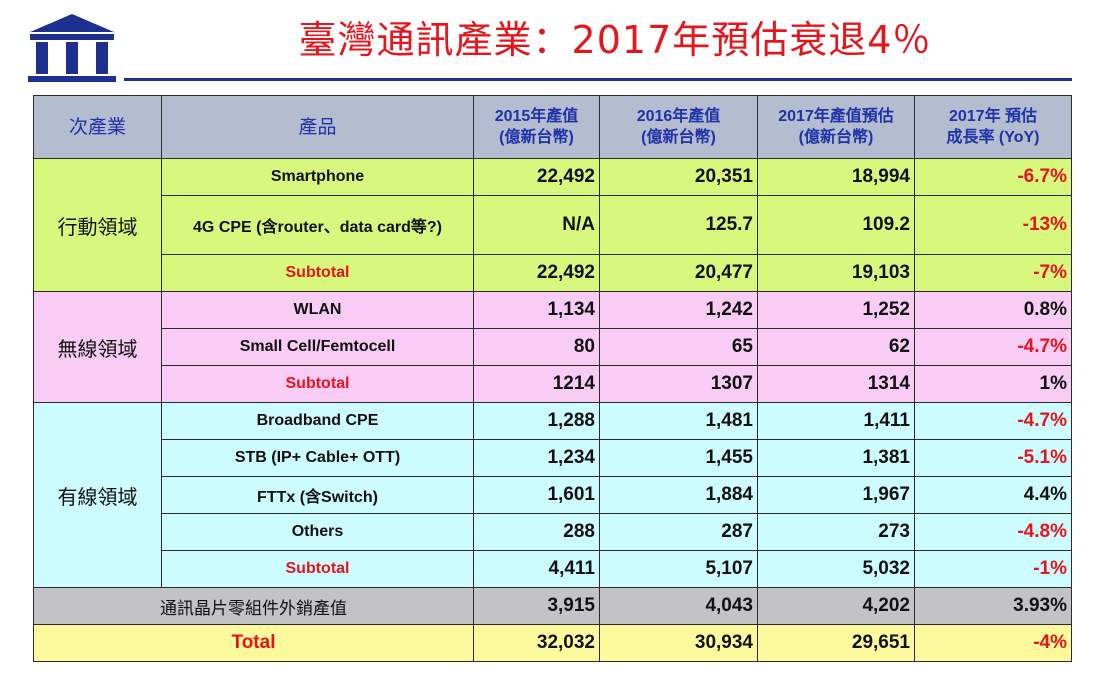 The width and height of the screenshot is (1099, 696). I want to click on value-2015: 1,601, so click(536, 495).